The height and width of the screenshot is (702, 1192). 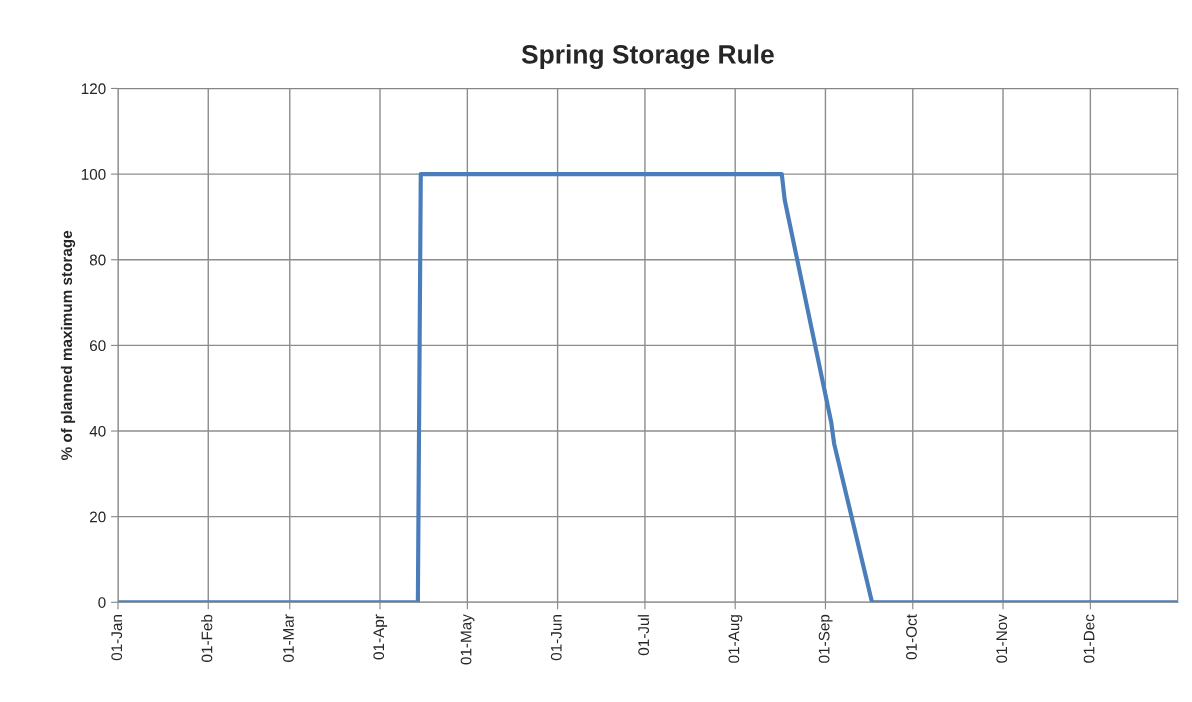 What do you see at coordinates (97, 260) in the screenshot?
I see `y-tick-label: 80` at bounding box center [97, 260].